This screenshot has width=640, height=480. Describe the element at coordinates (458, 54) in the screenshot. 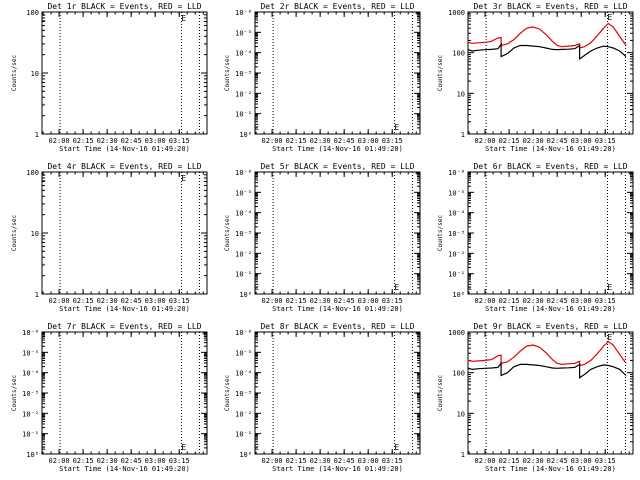

I see `y-tick-label: 100` at that location.